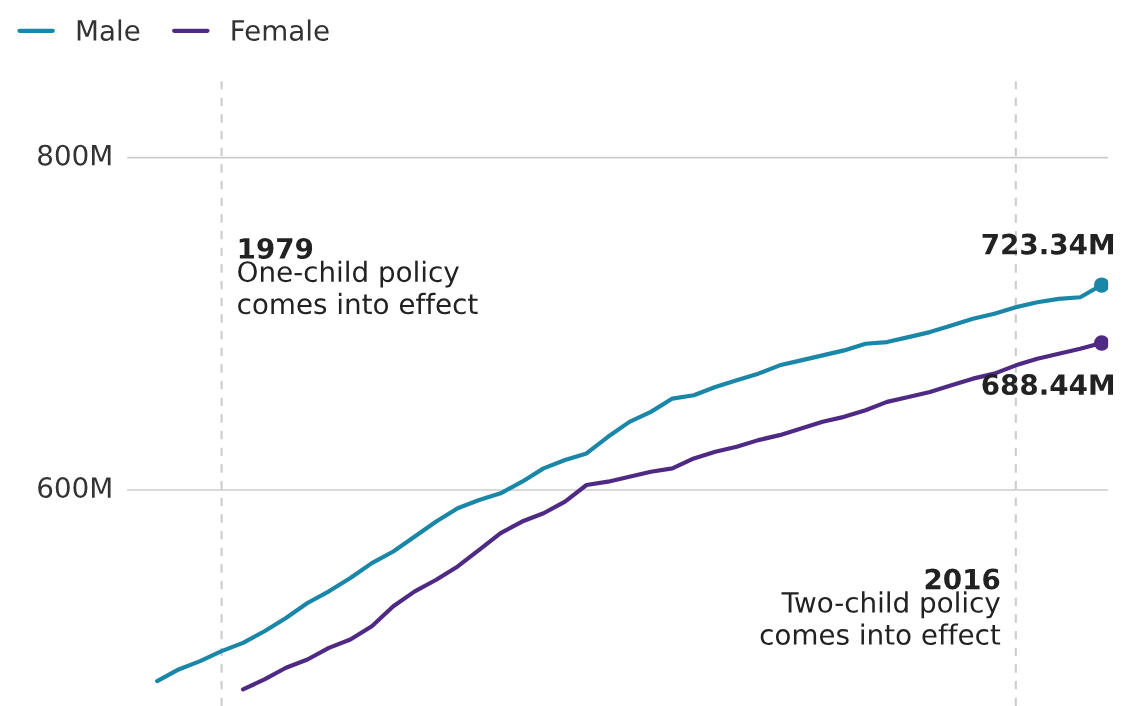 Image resolution: width=1125 pixels, height=706 pixels. I want to click on data-label: 723.34M, so click(1048, 244).